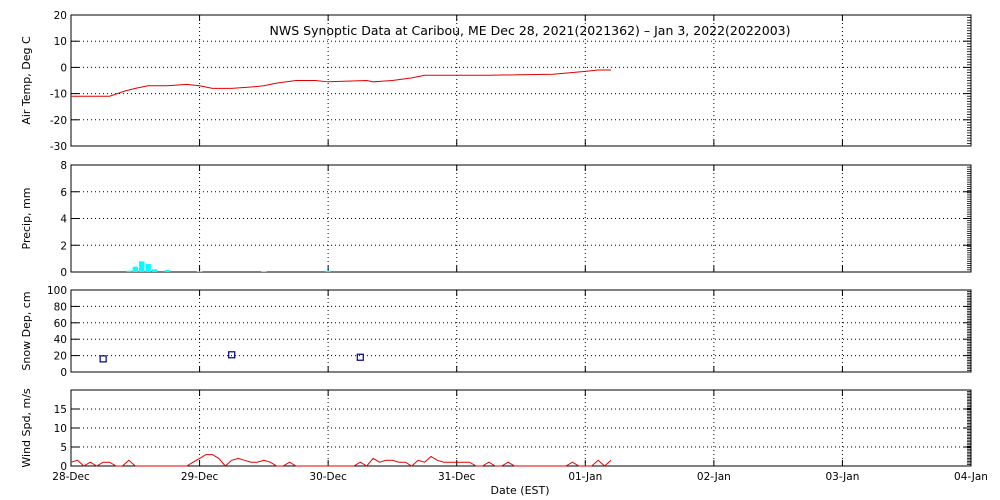  I want to click on x-axis-label: Date (EST), so click(519, 490).